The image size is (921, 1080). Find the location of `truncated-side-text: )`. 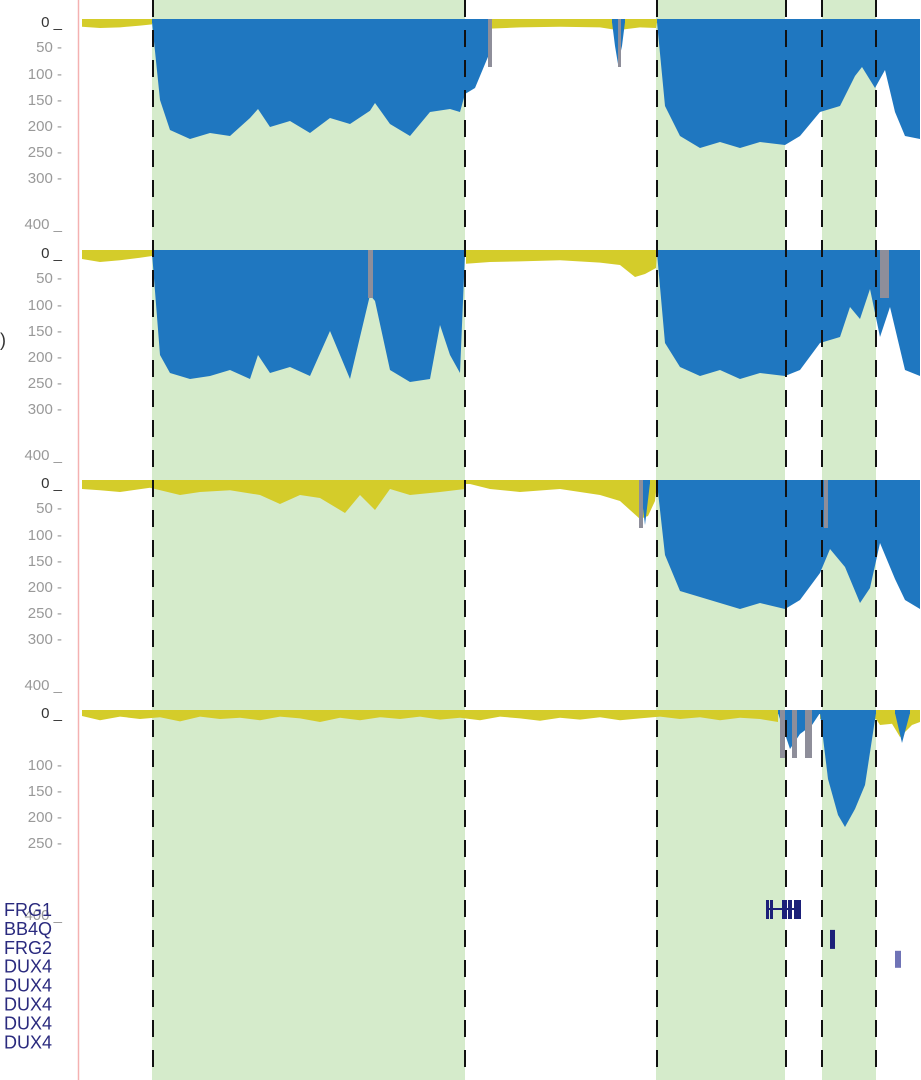

truncated-side-text: ) is located at coordinates (3, 340).